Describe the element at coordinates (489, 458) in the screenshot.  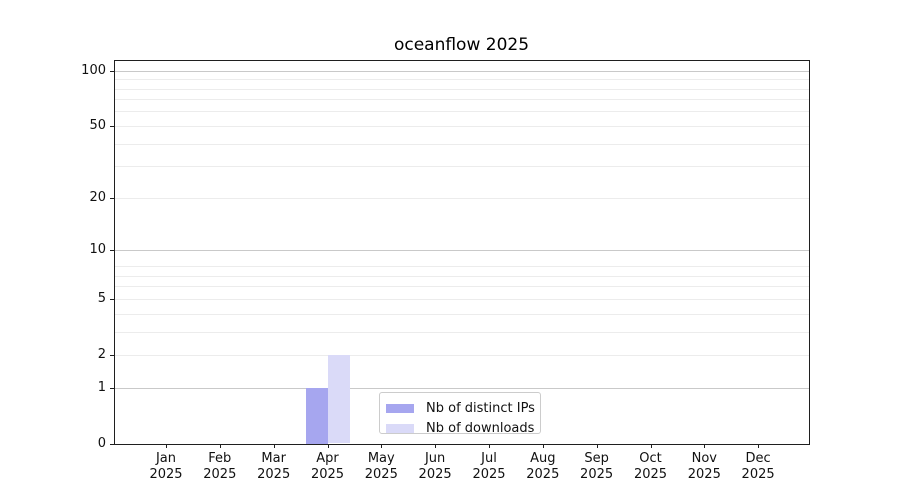
I see `x-tick-month: Jul` at that location.